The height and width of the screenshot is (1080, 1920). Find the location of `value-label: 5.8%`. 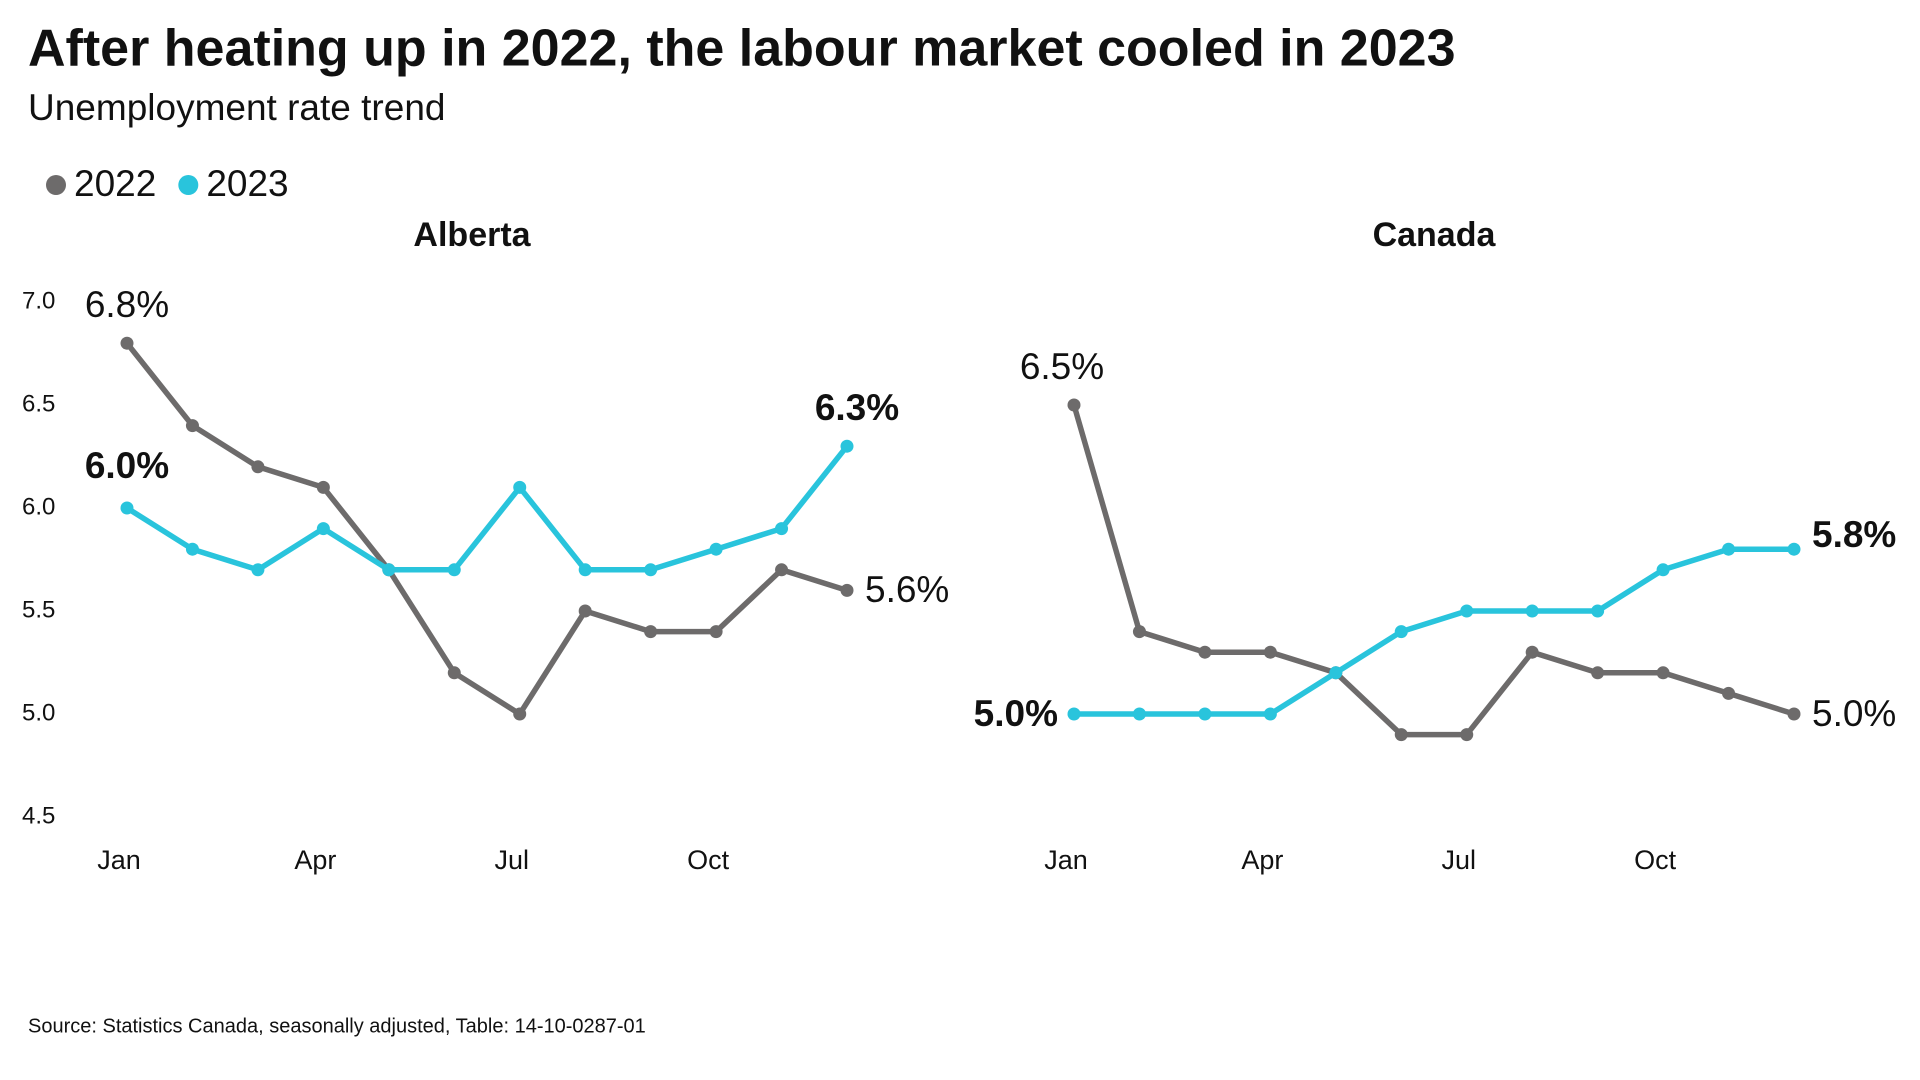

value-label: 5.8% is located at coordinates (1854, 534).